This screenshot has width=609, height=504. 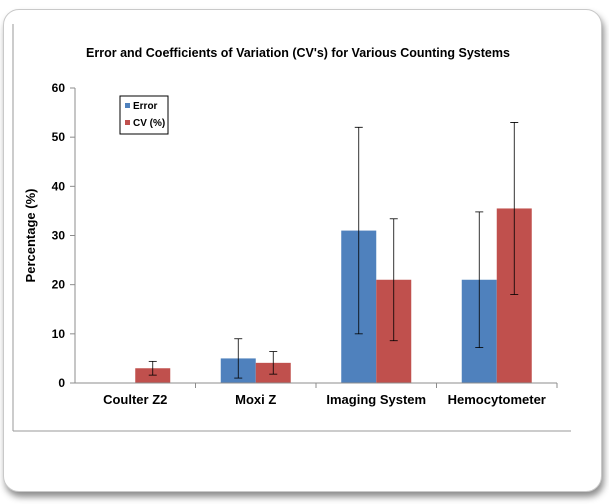 I want to click on y-tick-label: 20, so click(x=59, y=285).